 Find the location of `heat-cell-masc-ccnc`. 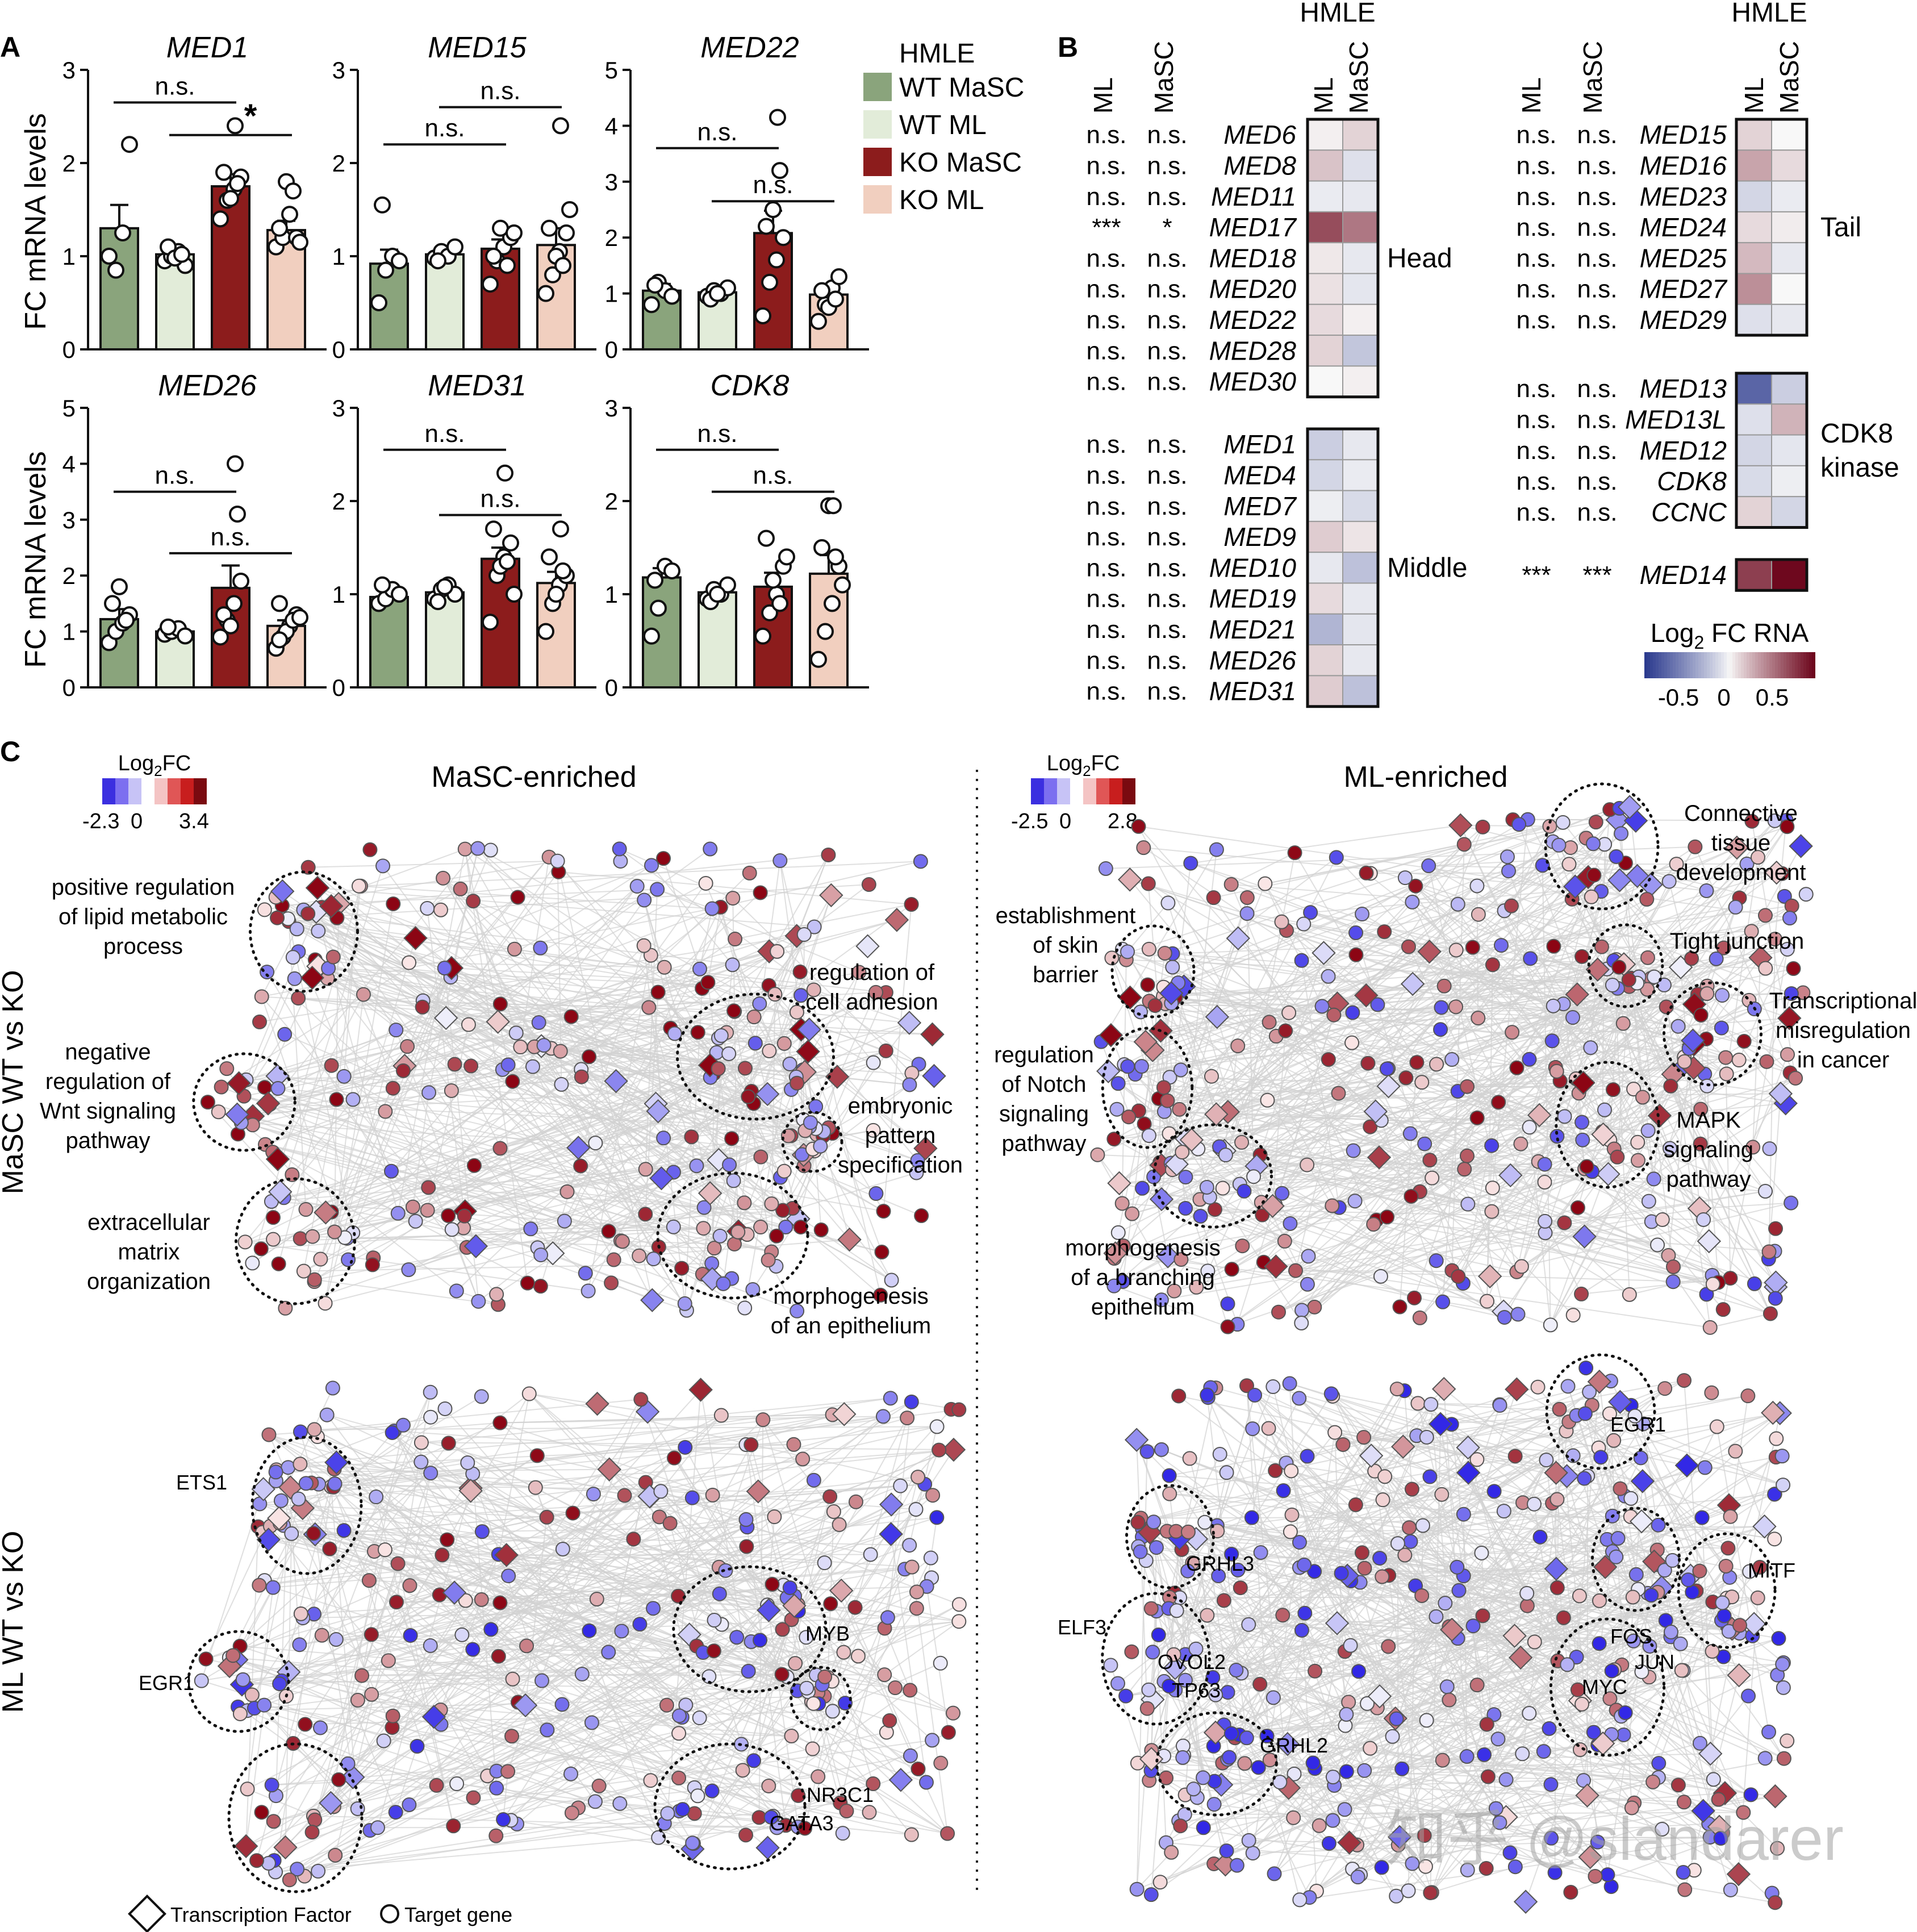

heat-cell-masc-ccnc is located at coordinates (1789, 512).